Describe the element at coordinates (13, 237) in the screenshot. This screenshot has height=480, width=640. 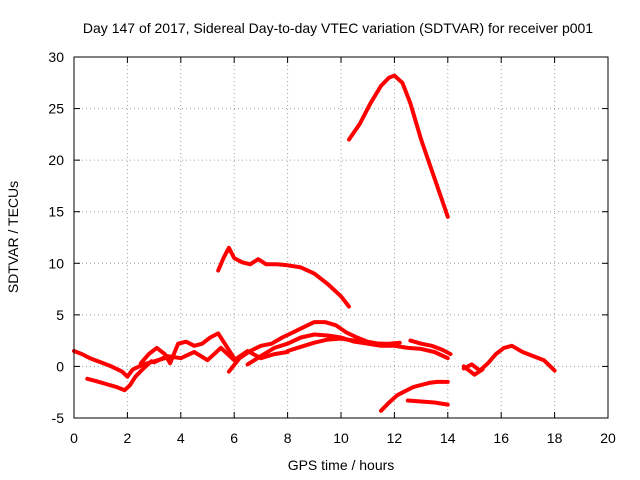
I see `y-axis-label: SDTVAR / TECUs` at that location.